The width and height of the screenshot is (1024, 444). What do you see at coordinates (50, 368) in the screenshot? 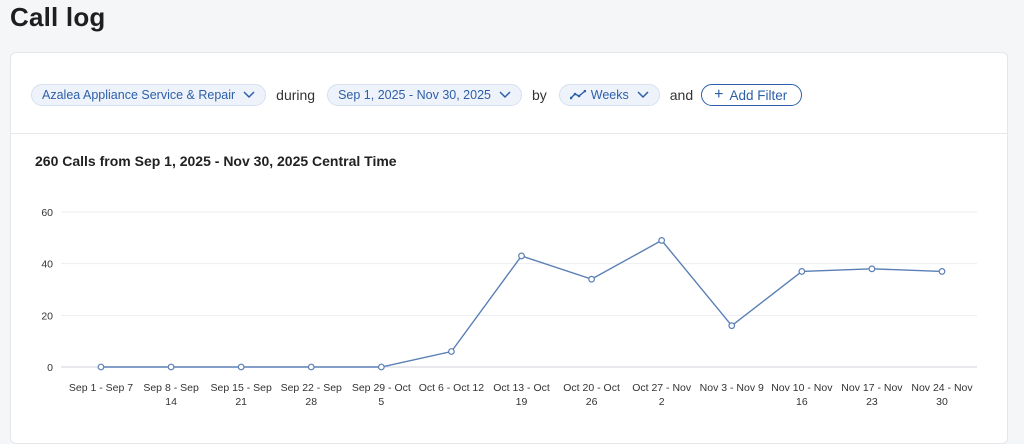
I see `y-tick-label: 0` at bounding box center [50, 368].